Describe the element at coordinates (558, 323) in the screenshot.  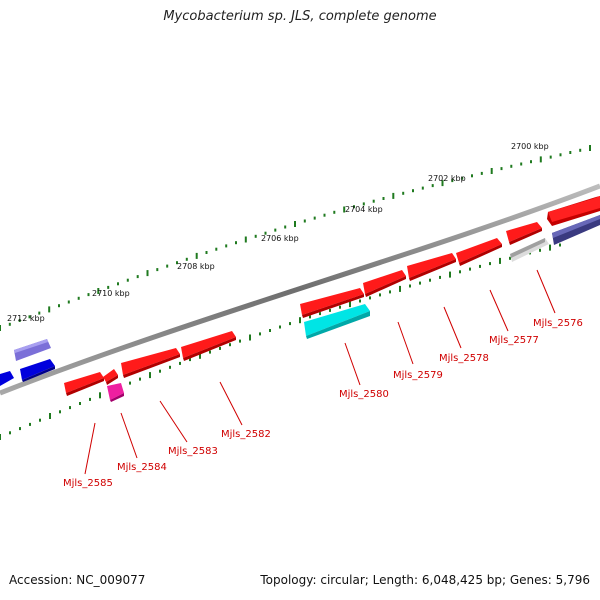
I see `gene-label-mjls-2576: Mjls_2576` at that location.